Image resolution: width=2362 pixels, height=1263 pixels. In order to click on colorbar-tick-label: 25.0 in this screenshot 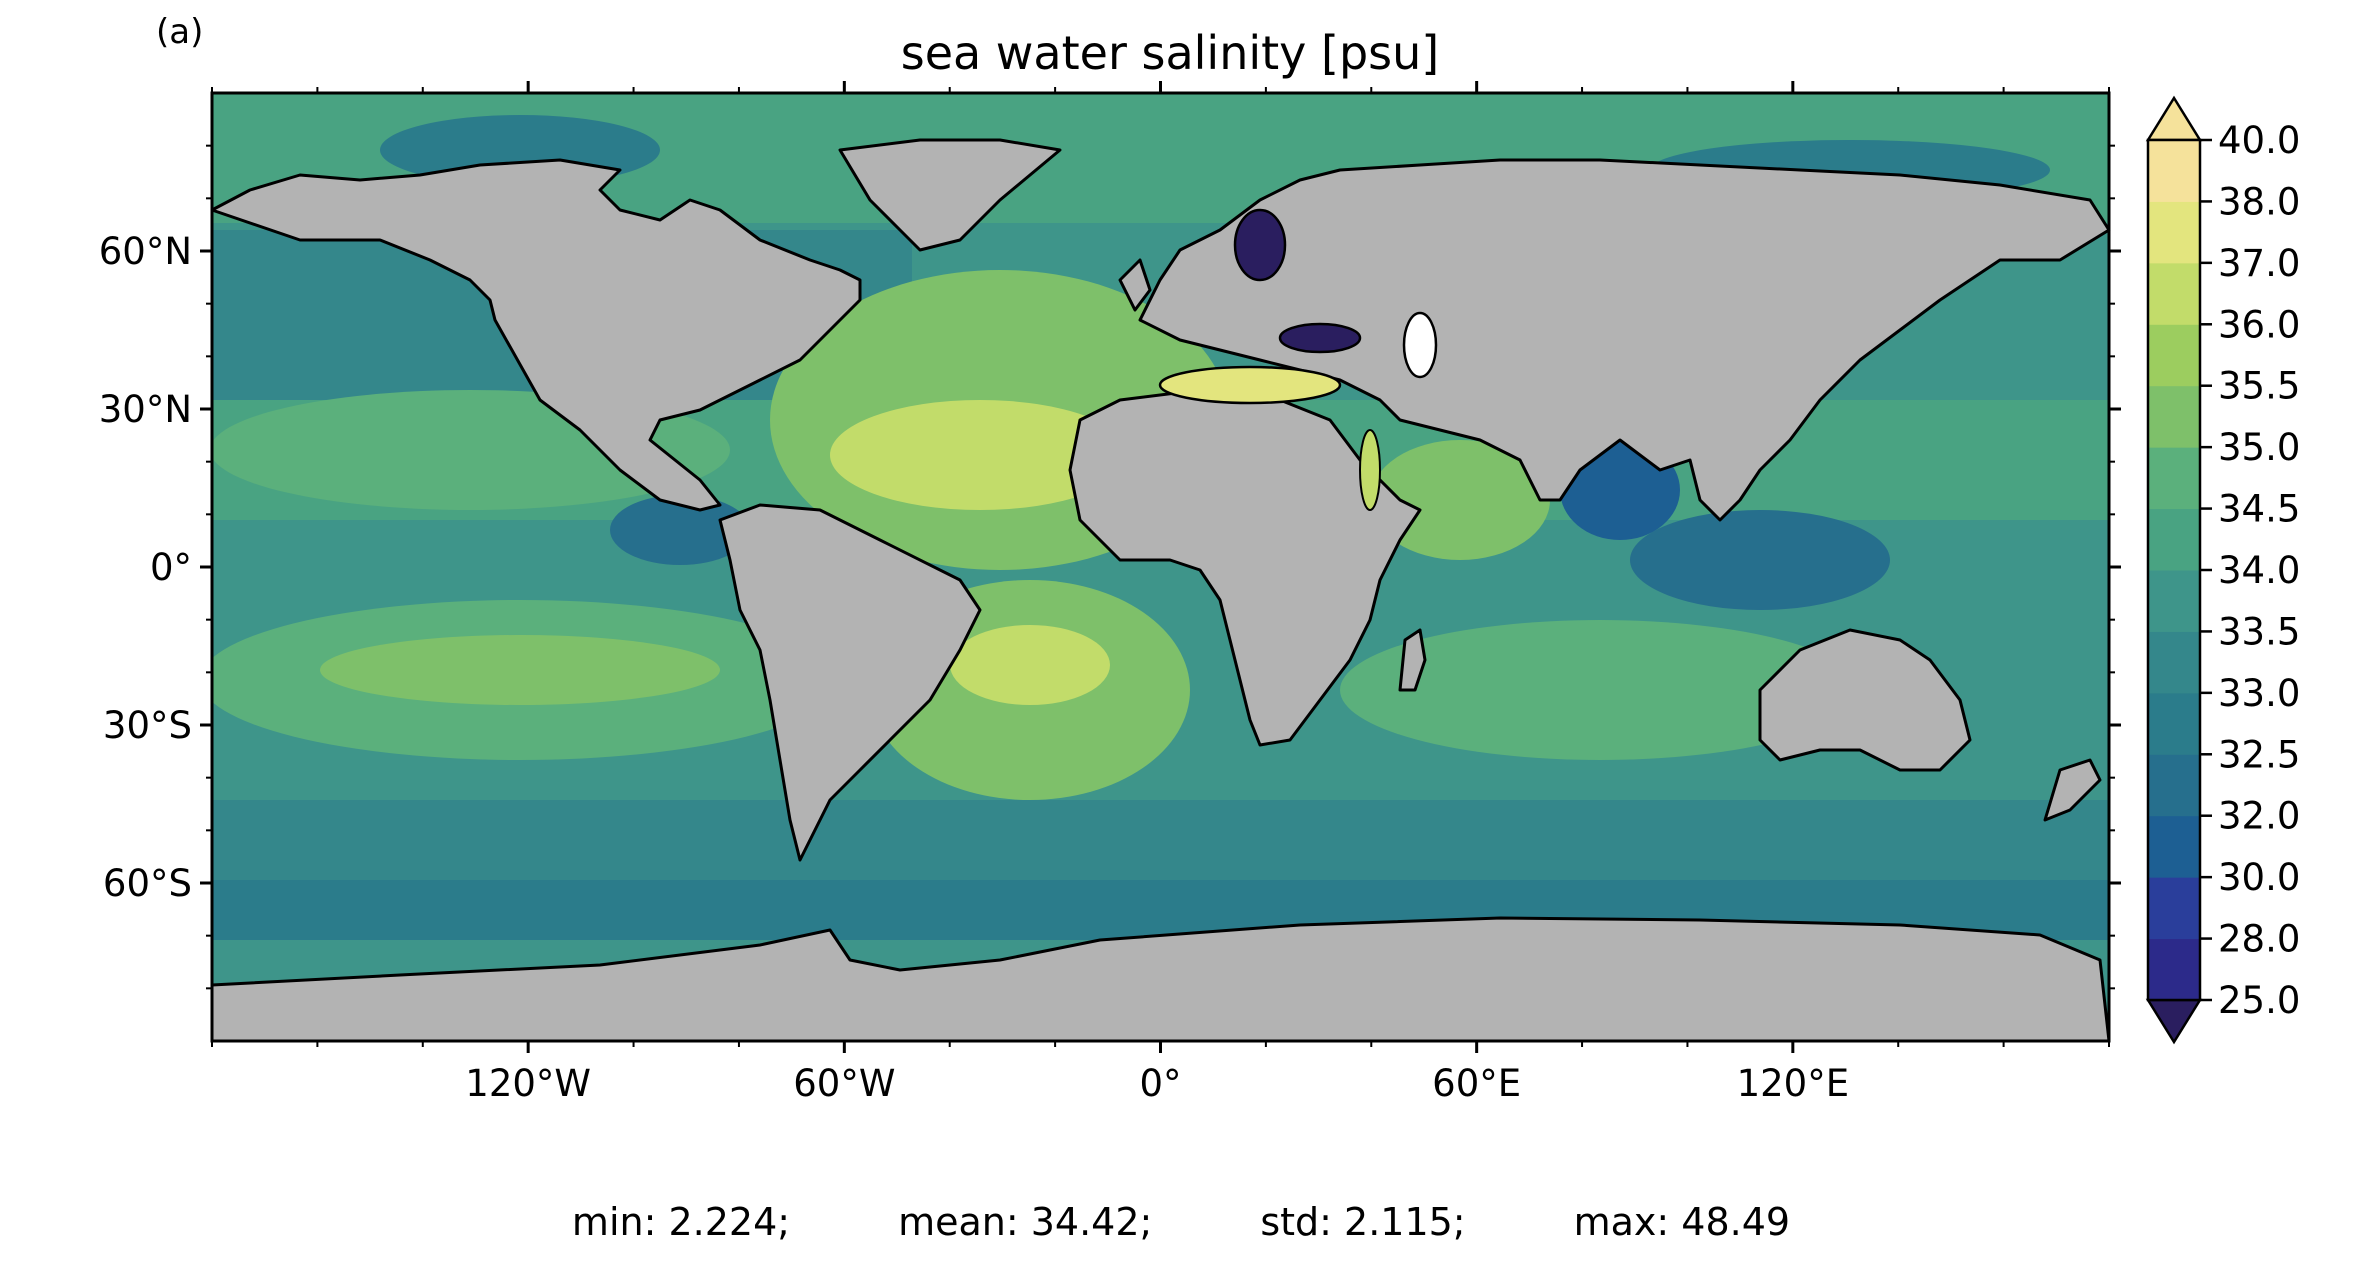, I will do `click(2259, 1000)`.